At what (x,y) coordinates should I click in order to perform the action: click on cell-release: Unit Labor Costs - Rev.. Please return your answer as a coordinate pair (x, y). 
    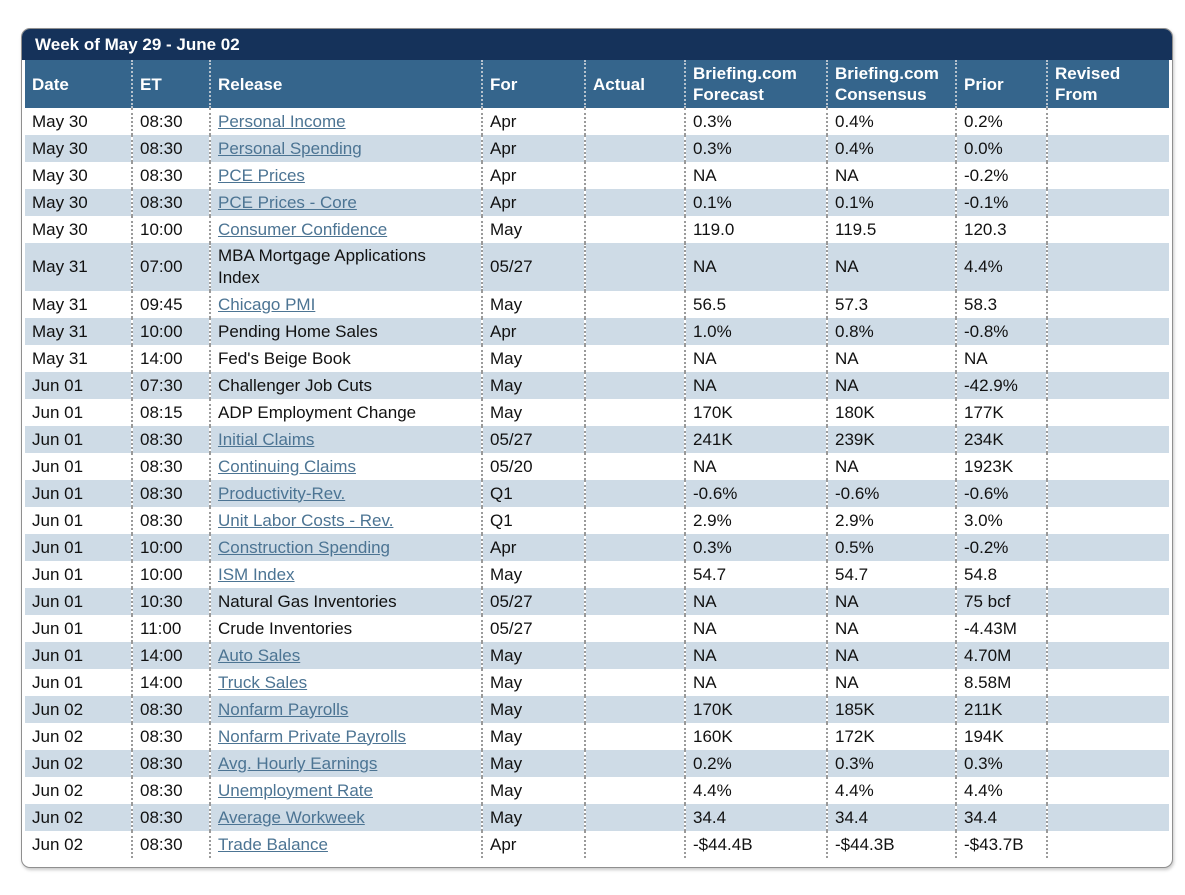
    Looking at the image, I should click on (346, 520).